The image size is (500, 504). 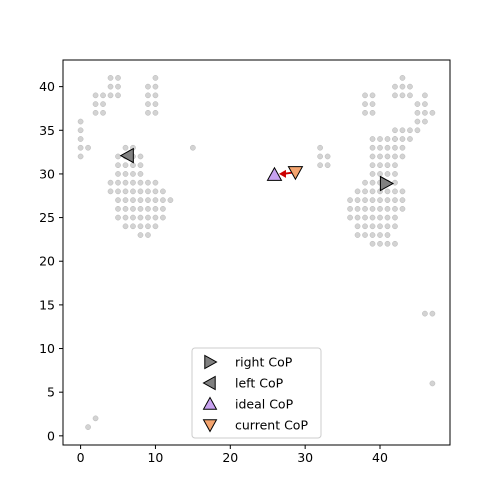 What do you see at coordinates (47, 304) in the screenshot?
I see `y-tick-label: 15` at bounding box center [47, 304].